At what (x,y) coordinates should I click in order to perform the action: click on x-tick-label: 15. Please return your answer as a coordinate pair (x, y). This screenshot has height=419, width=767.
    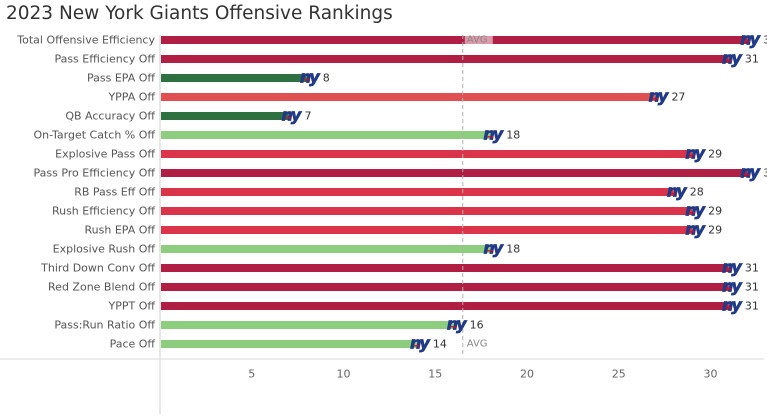
    Looking at the image, I should click on (435, 374).